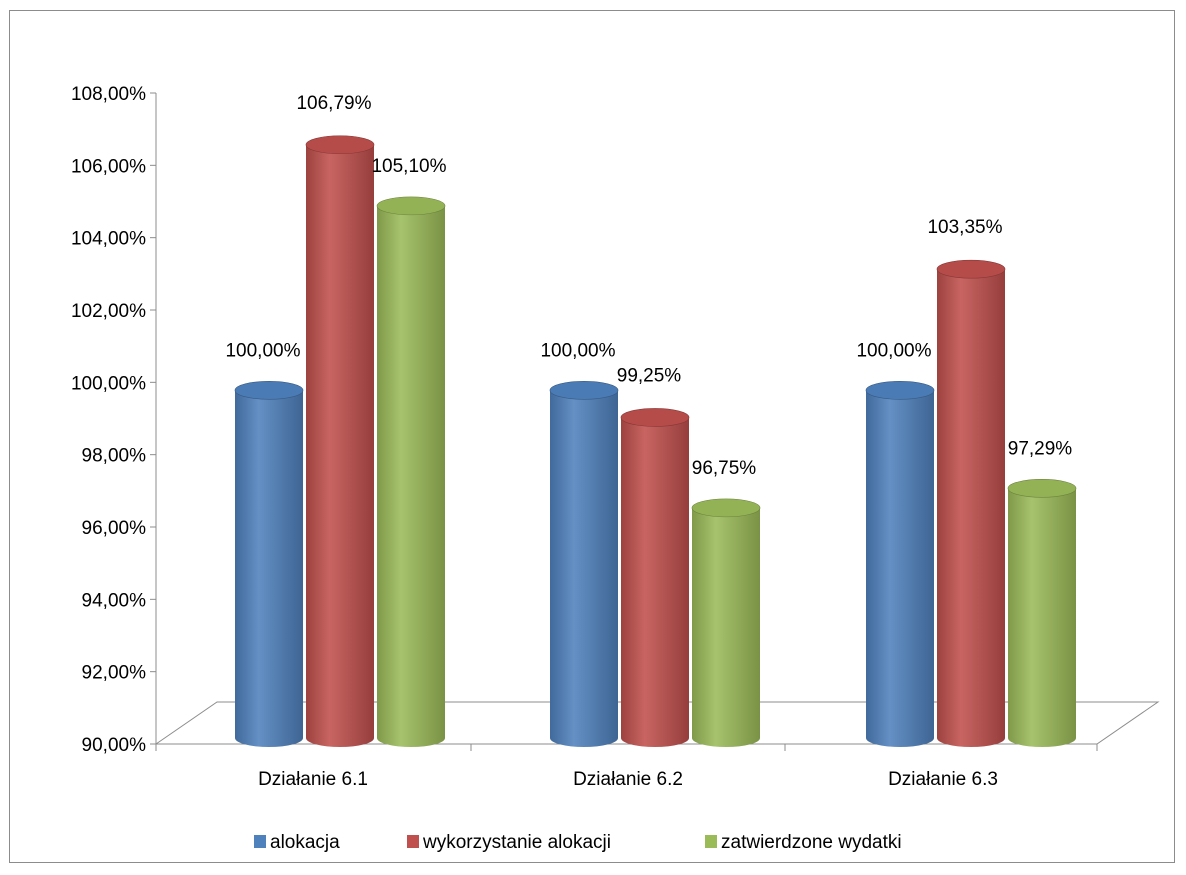  Describe the element at coordinates (408, 166) in the screenshot. I see `data-label: 105,10%` at that location.